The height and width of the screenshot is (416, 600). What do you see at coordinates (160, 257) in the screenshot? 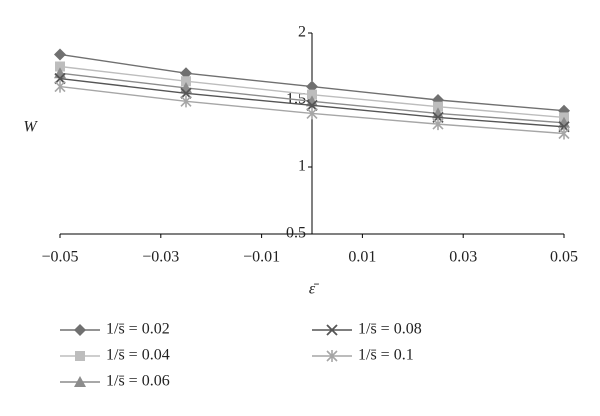
I see `x-tick-label: −0.03` at bounding box center [160, 257].